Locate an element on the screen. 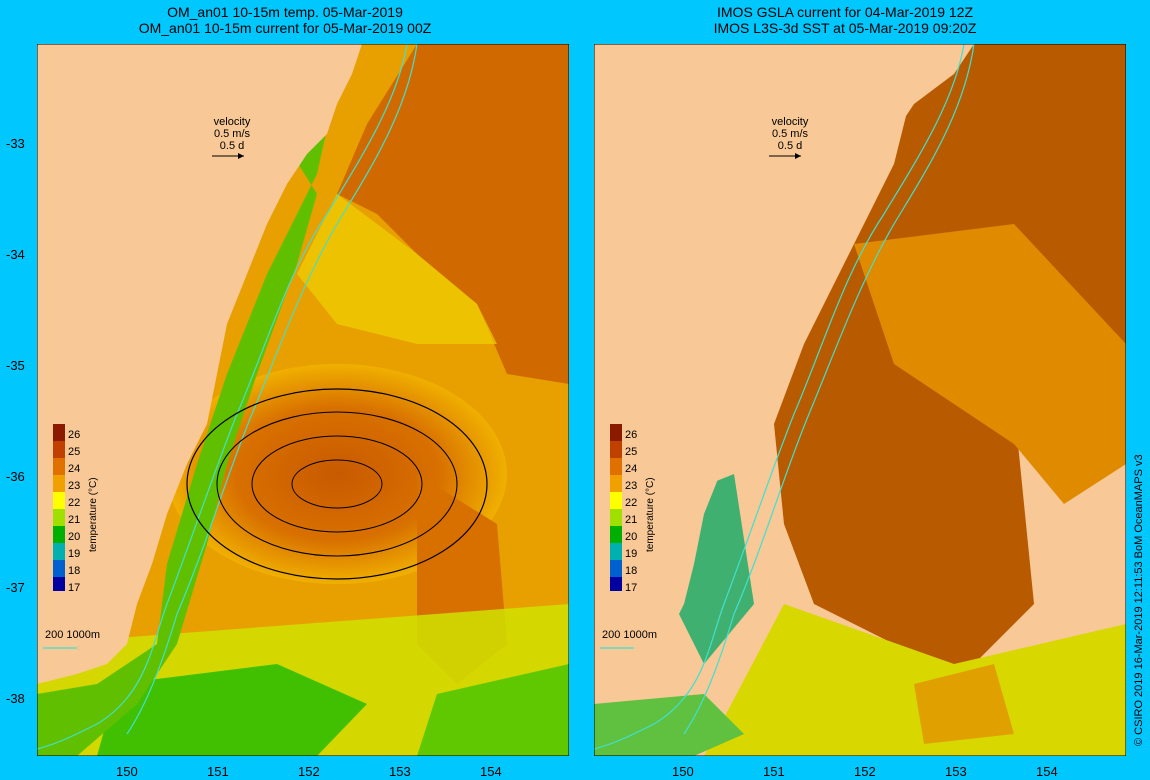 This screenshot has height=780, width=1150. south-west-green-patch is located at coordinates (669, 725).